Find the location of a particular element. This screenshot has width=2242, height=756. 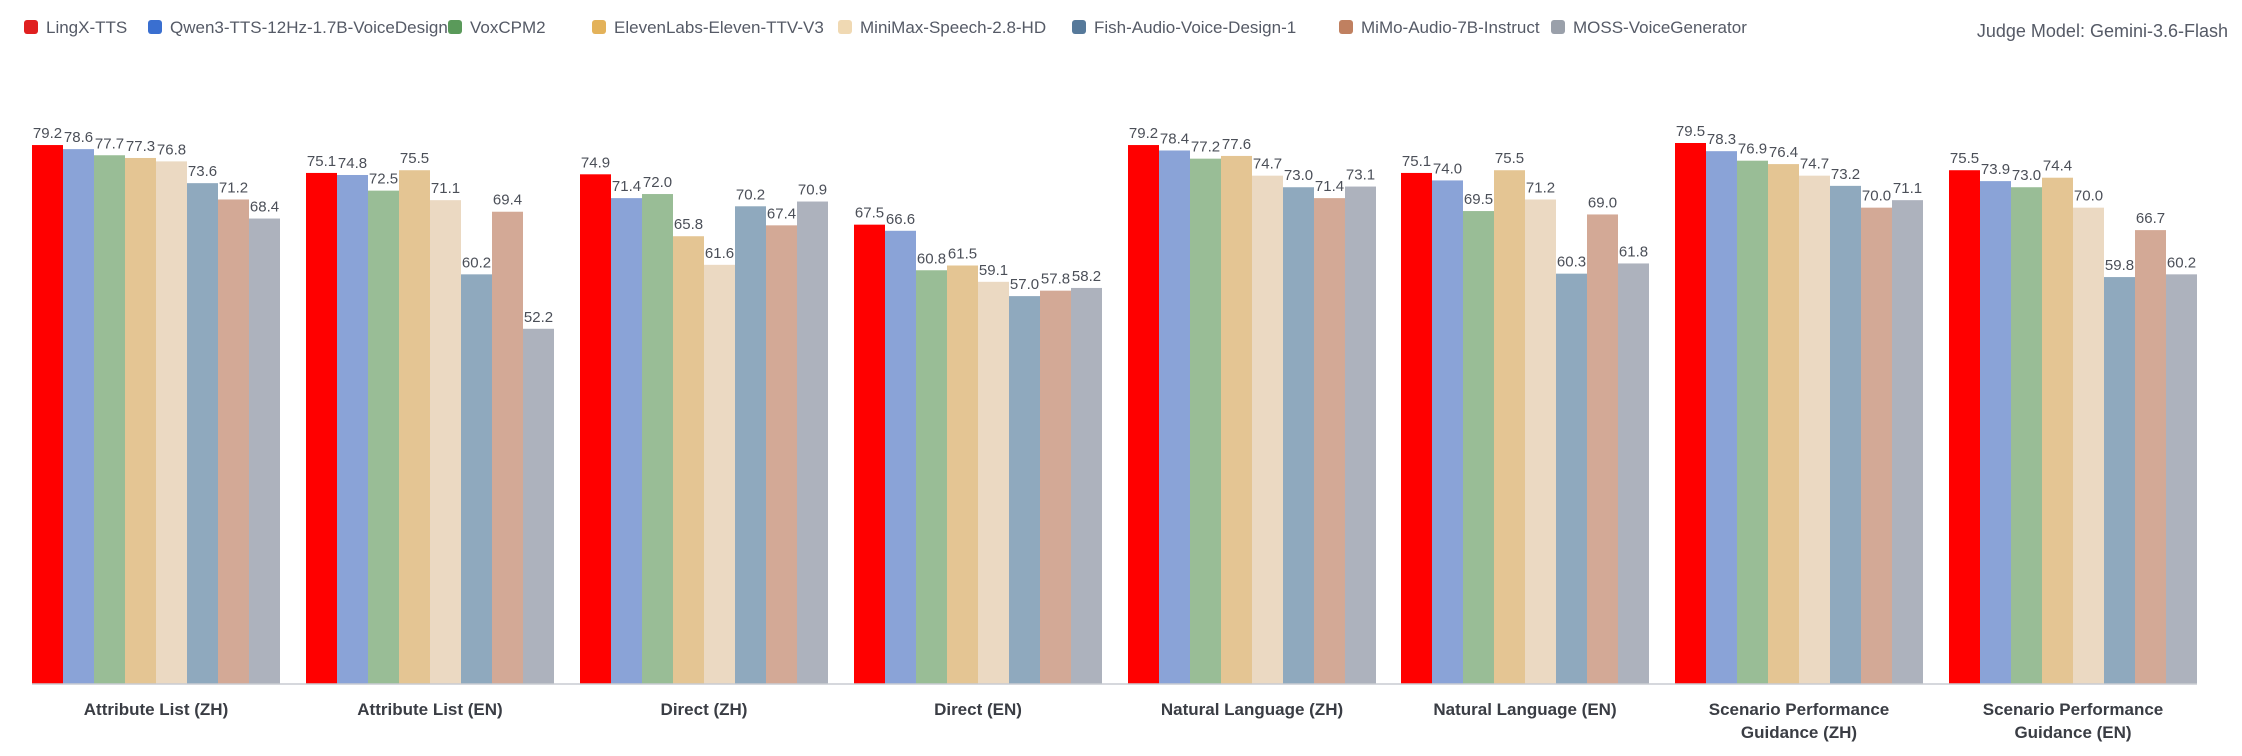

legend-label: MOSS-VoiceGenerator is located at coordinates (1660, 27).